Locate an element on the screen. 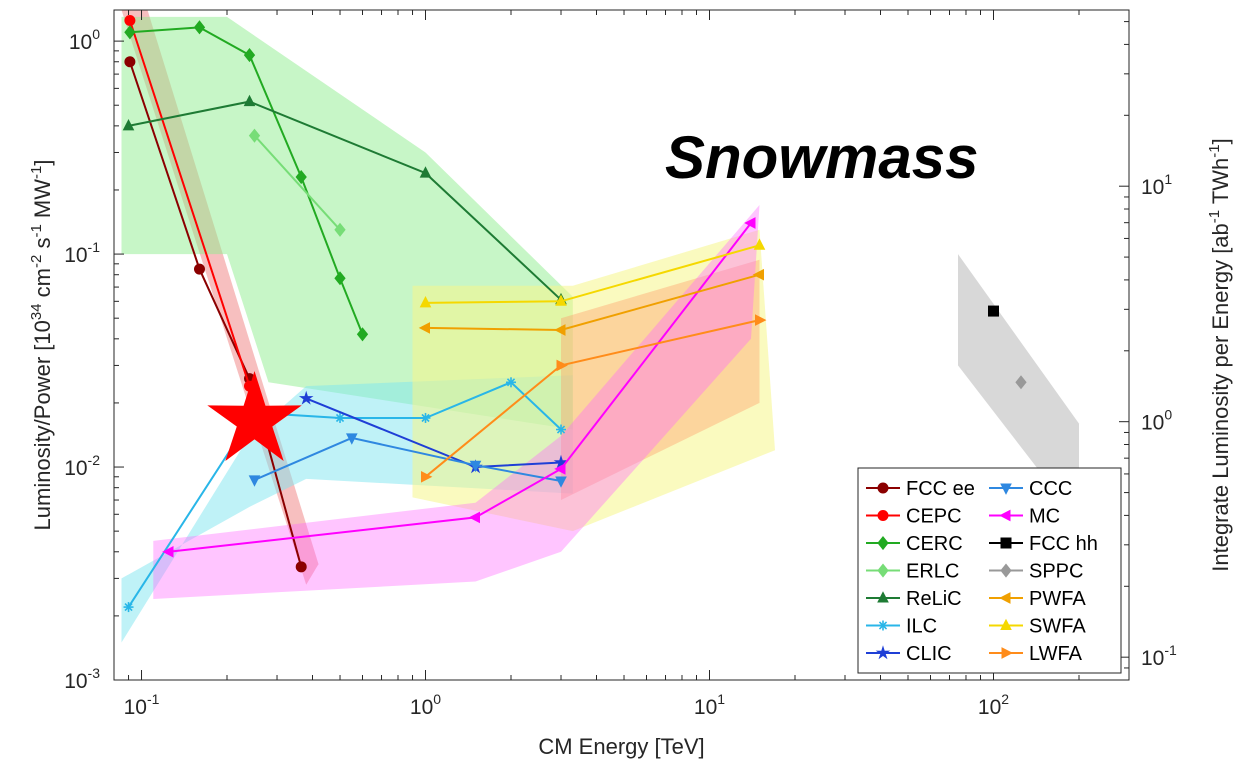  legend-label: SWFA is located at coordinates (1057, 627).